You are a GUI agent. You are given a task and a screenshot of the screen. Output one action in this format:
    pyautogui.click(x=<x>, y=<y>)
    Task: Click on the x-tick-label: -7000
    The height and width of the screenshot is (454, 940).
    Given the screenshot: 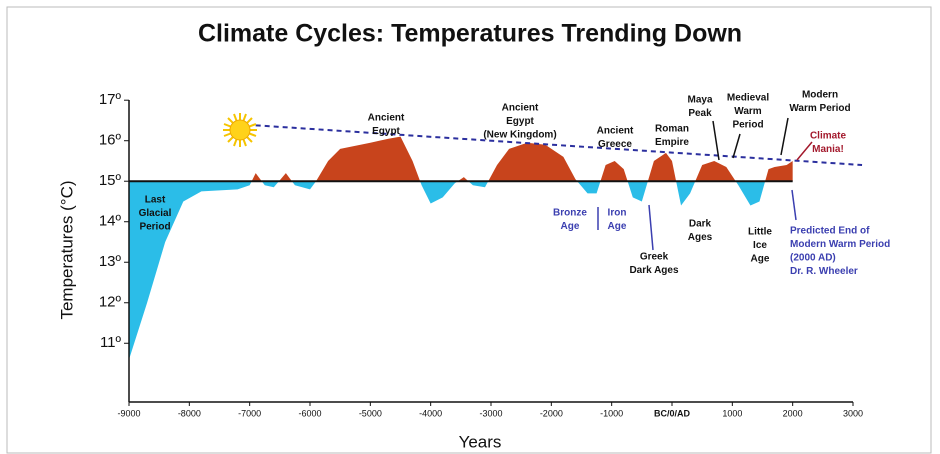 What is the action you would take?
    pyautogui.click(x=249, y=413)
    